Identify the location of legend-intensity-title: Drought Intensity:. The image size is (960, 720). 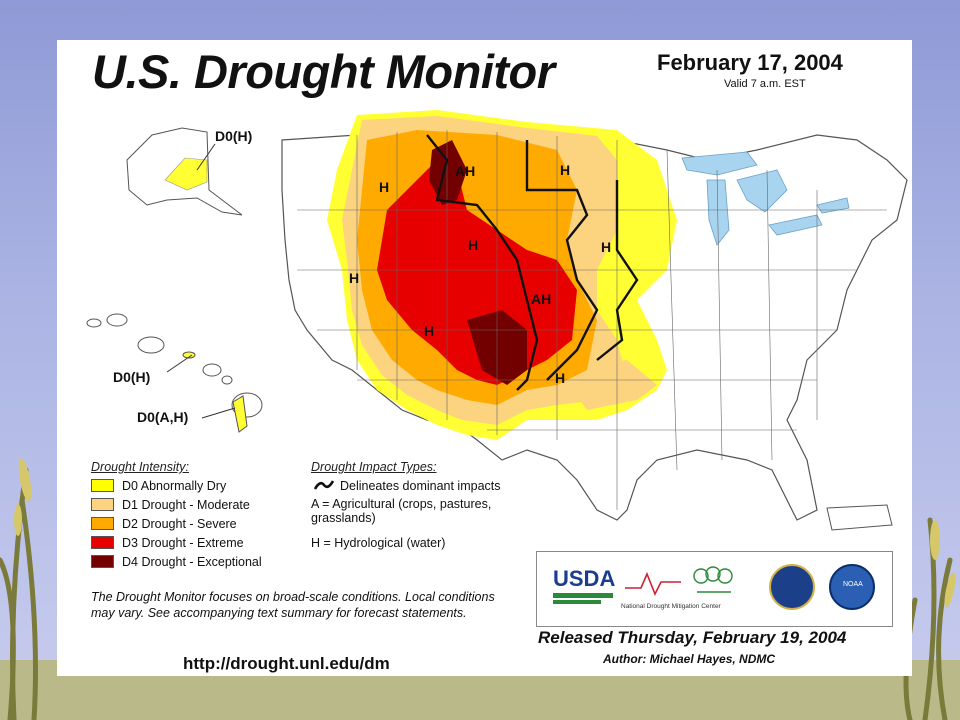
(140, 467).